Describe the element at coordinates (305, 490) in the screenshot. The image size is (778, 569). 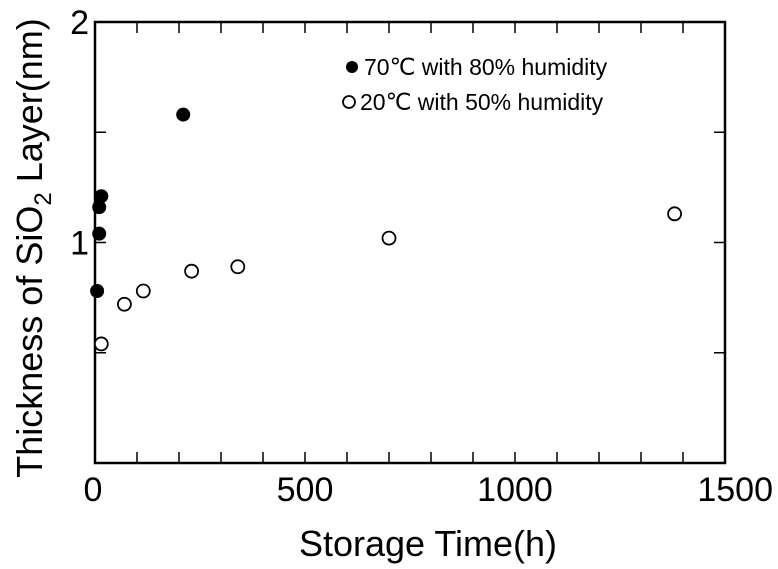
I see `x-tick-label: 500` at that location.